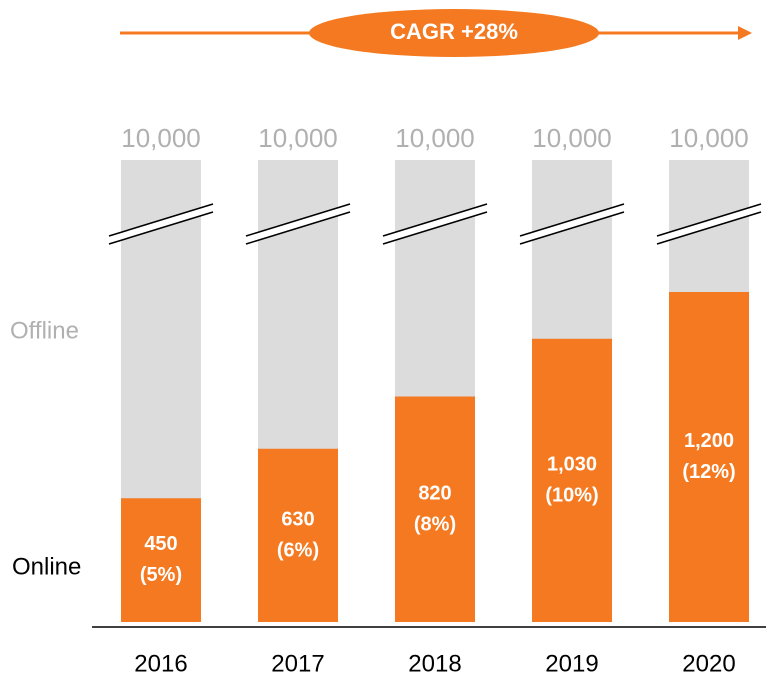 This screenshot has height=679, width=766. I want to click on value-label: 630 (6%), so click(298, 535).